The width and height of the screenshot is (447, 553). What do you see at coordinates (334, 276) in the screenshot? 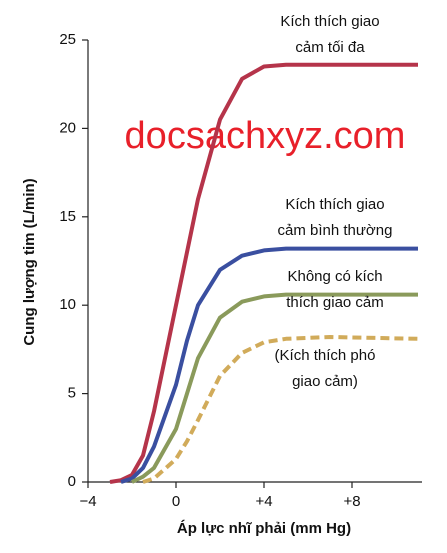
I see `series-label: Không có kích` at bounding box center [334, 276].